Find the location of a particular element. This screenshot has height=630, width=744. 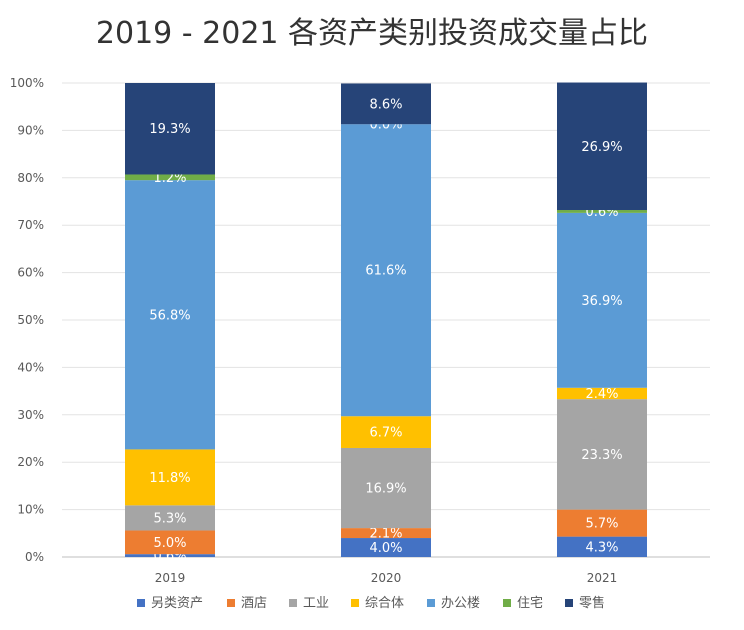

y-tick-label: 80% is located at coordinates (30, 178).